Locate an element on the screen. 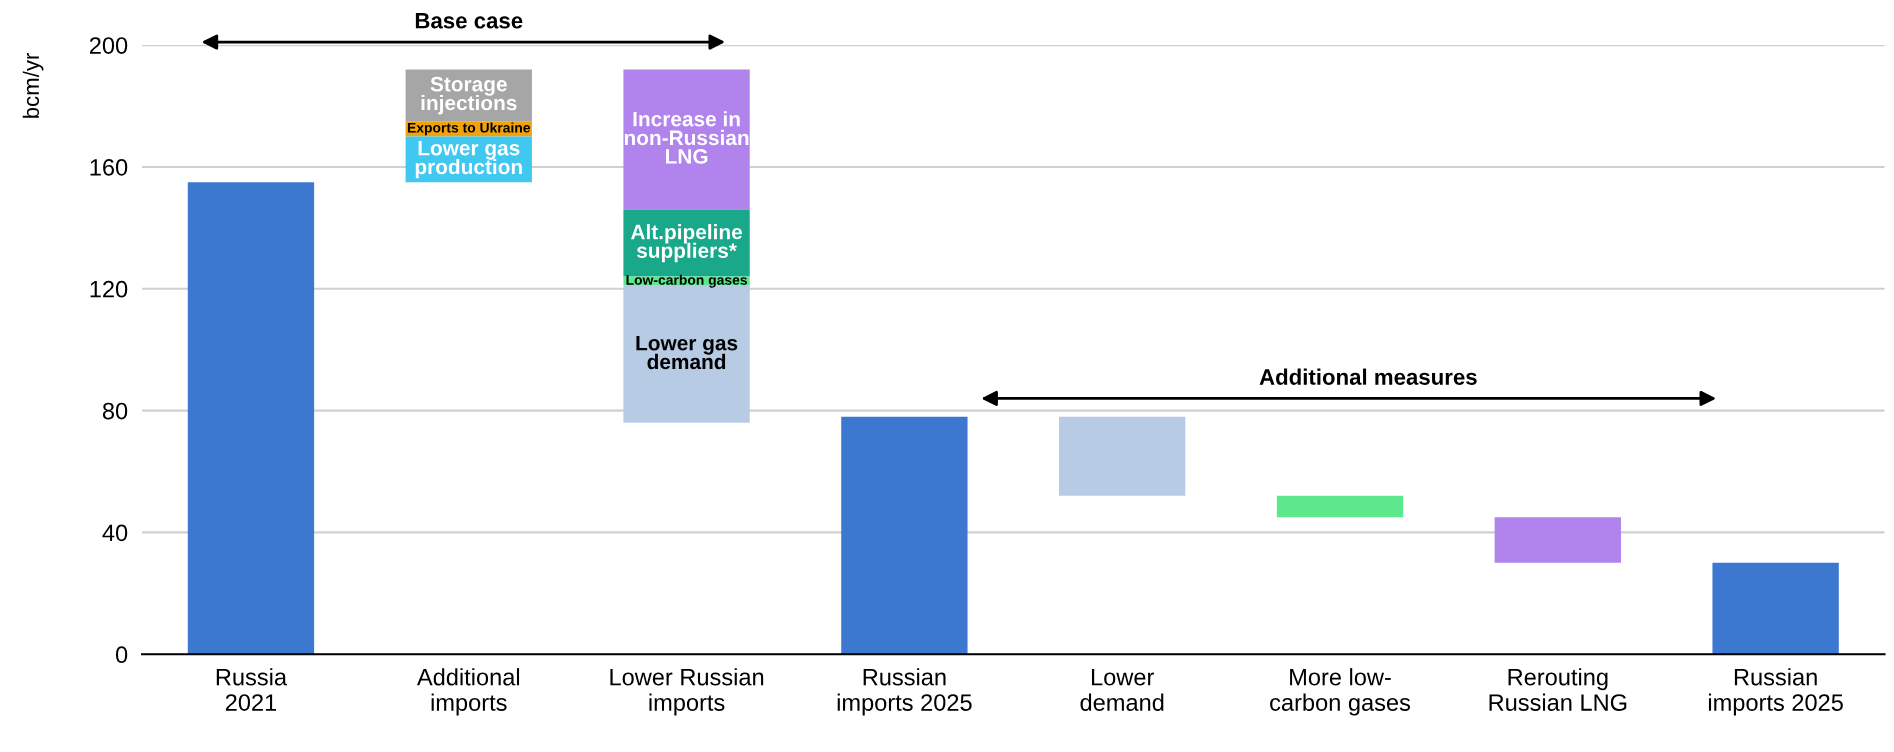 Image resolution: width=1894 pixels, height=752 pixels. x-tick-label: Lower demand is located at coordinates (1122, 690).